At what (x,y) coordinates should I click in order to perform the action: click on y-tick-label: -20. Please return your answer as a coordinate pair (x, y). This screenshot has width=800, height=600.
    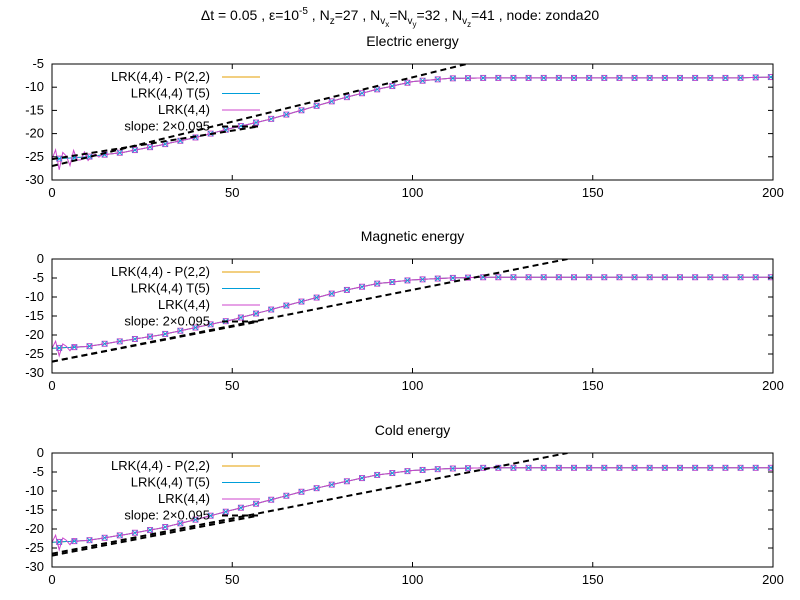
    Looking at the image, I should click on (34, 528).